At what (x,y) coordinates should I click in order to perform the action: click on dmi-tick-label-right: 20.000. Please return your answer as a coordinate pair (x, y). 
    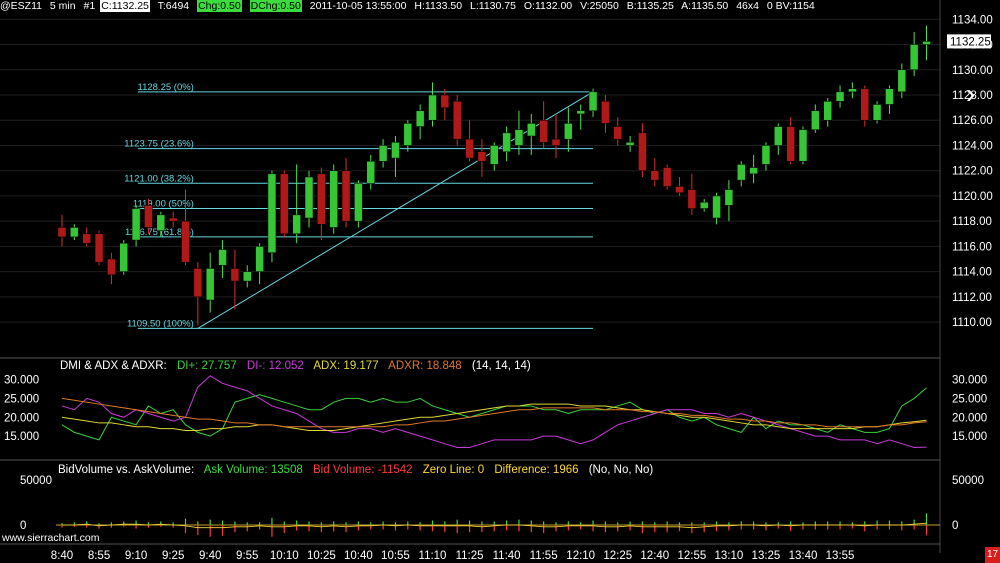
    Looking at the image, I should click on (969, 418).